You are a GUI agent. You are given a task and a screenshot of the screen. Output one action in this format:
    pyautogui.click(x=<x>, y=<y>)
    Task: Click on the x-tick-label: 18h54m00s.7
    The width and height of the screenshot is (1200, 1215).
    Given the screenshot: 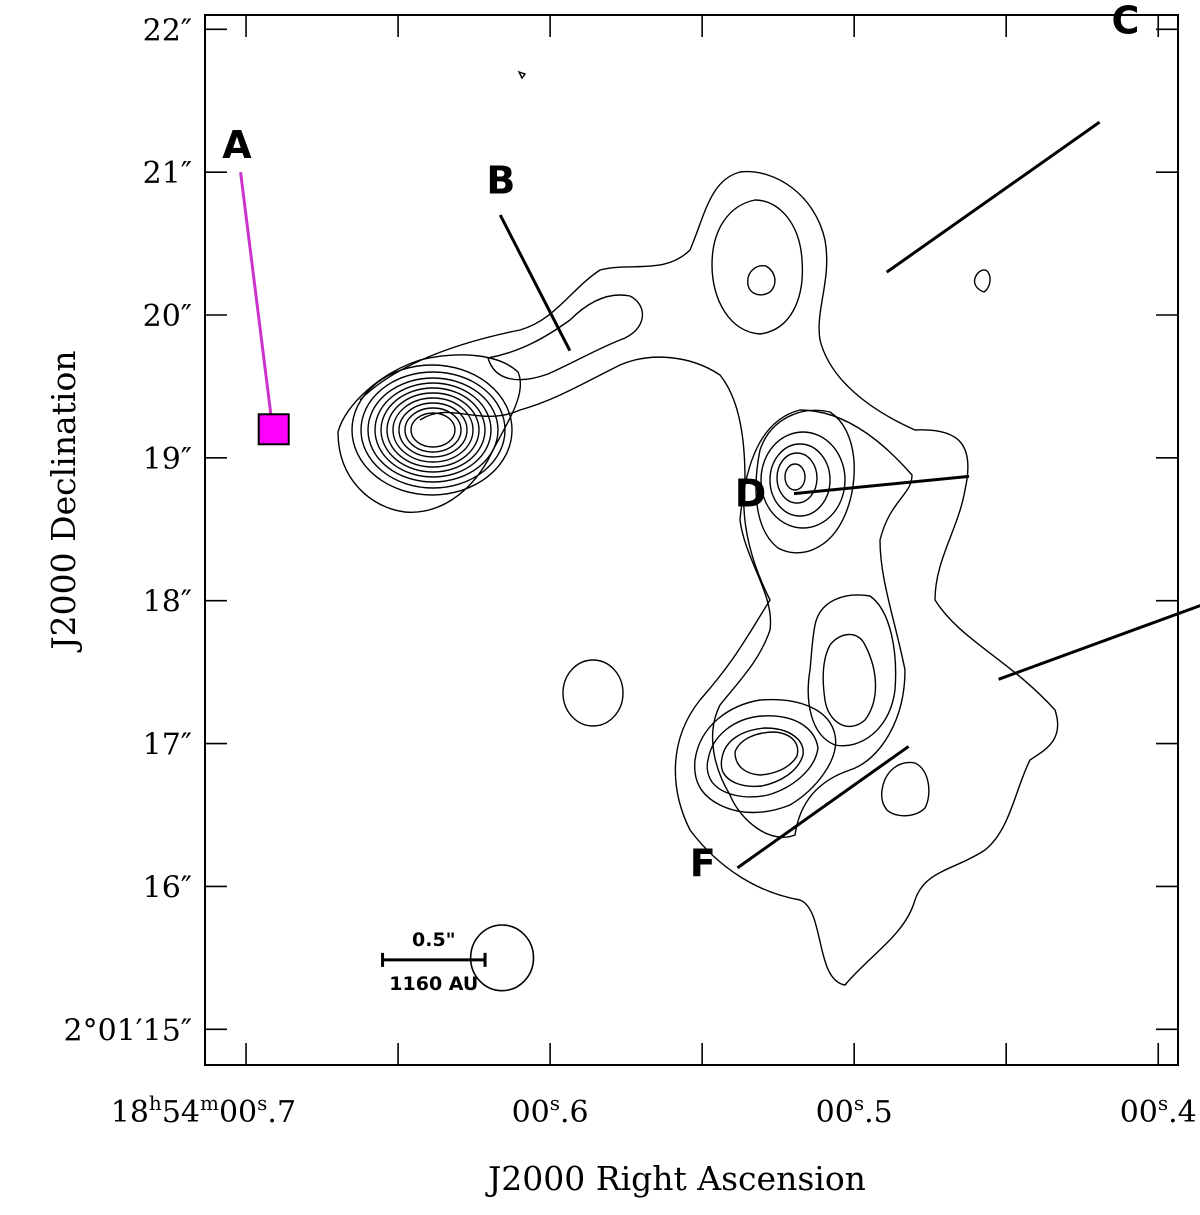 What is the action you would take?
    pyautogui.click(x=203, y=1110)
    